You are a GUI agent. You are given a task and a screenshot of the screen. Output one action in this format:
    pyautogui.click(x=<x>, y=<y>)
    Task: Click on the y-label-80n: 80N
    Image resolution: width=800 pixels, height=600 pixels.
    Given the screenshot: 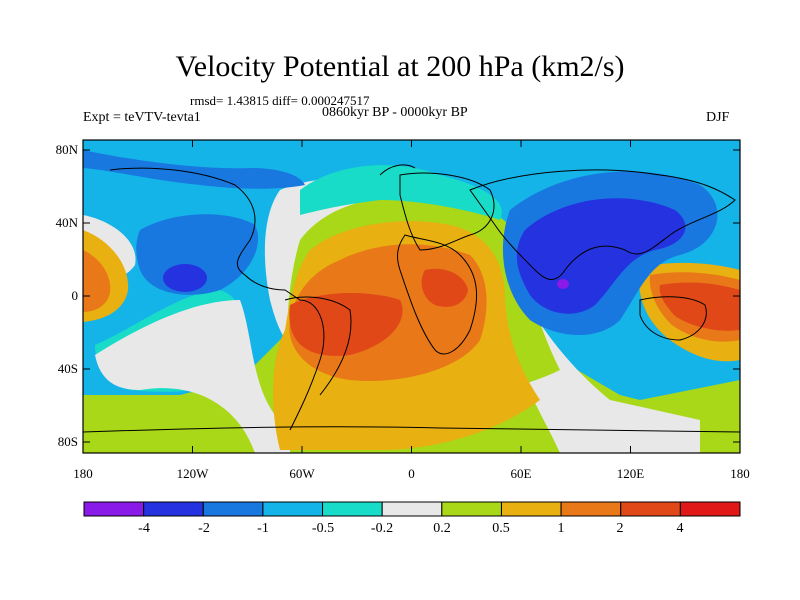 What is the action you would take?
    pyautogui.click(x=66, y=149)
    